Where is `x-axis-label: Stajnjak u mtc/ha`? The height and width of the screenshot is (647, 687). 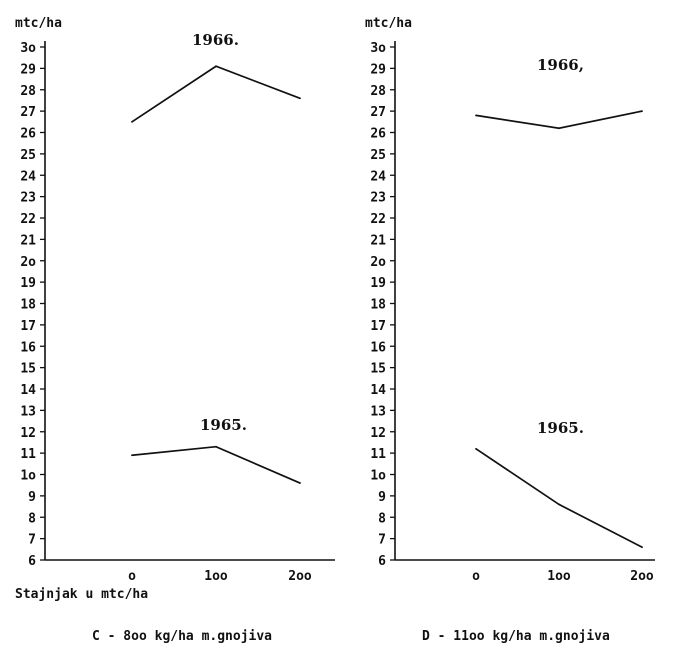 x-axis-label: Stajnjak u mtc/ha is located at coordinates (81, 594).